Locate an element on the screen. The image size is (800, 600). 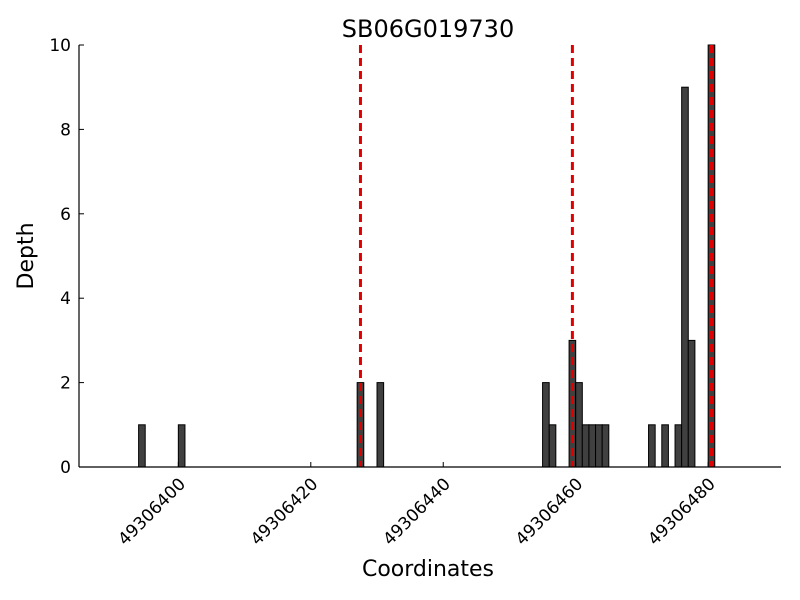
x-tick-label: 49306440 is located at coordinates (416, 511).